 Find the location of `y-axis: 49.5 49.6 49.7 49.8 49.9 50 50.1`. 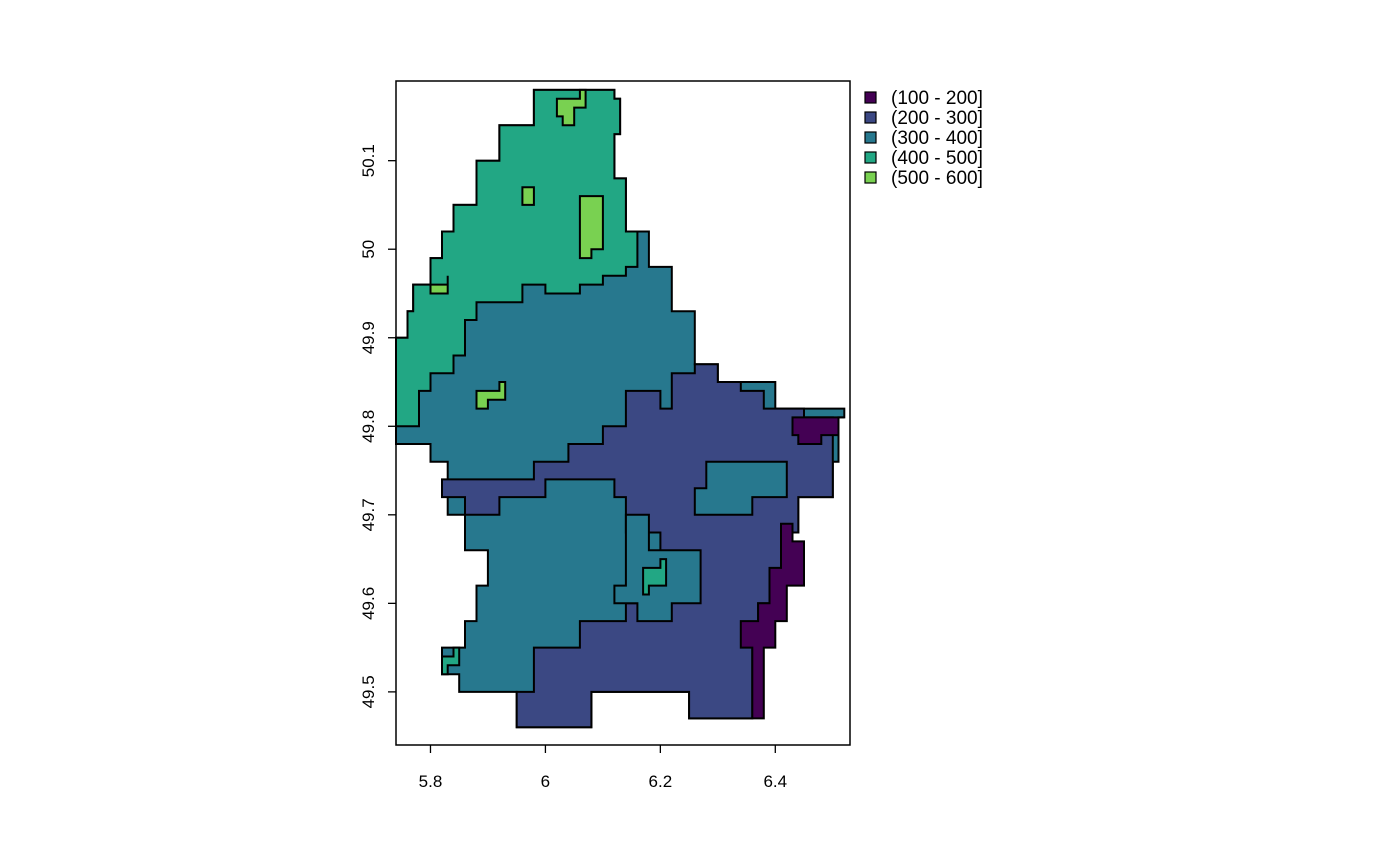

y-axis: 49.5 49.6 49.7 49.8 49.9 50 50.1 is located at coordinates (377, 426).